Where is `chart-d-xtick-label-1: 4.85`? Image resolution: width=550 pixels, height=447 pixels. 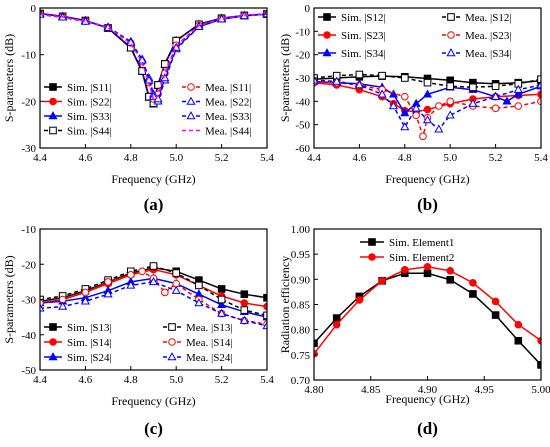 chart-d-xtick-label-1: 4.85 is located at coordinates (371, 390).